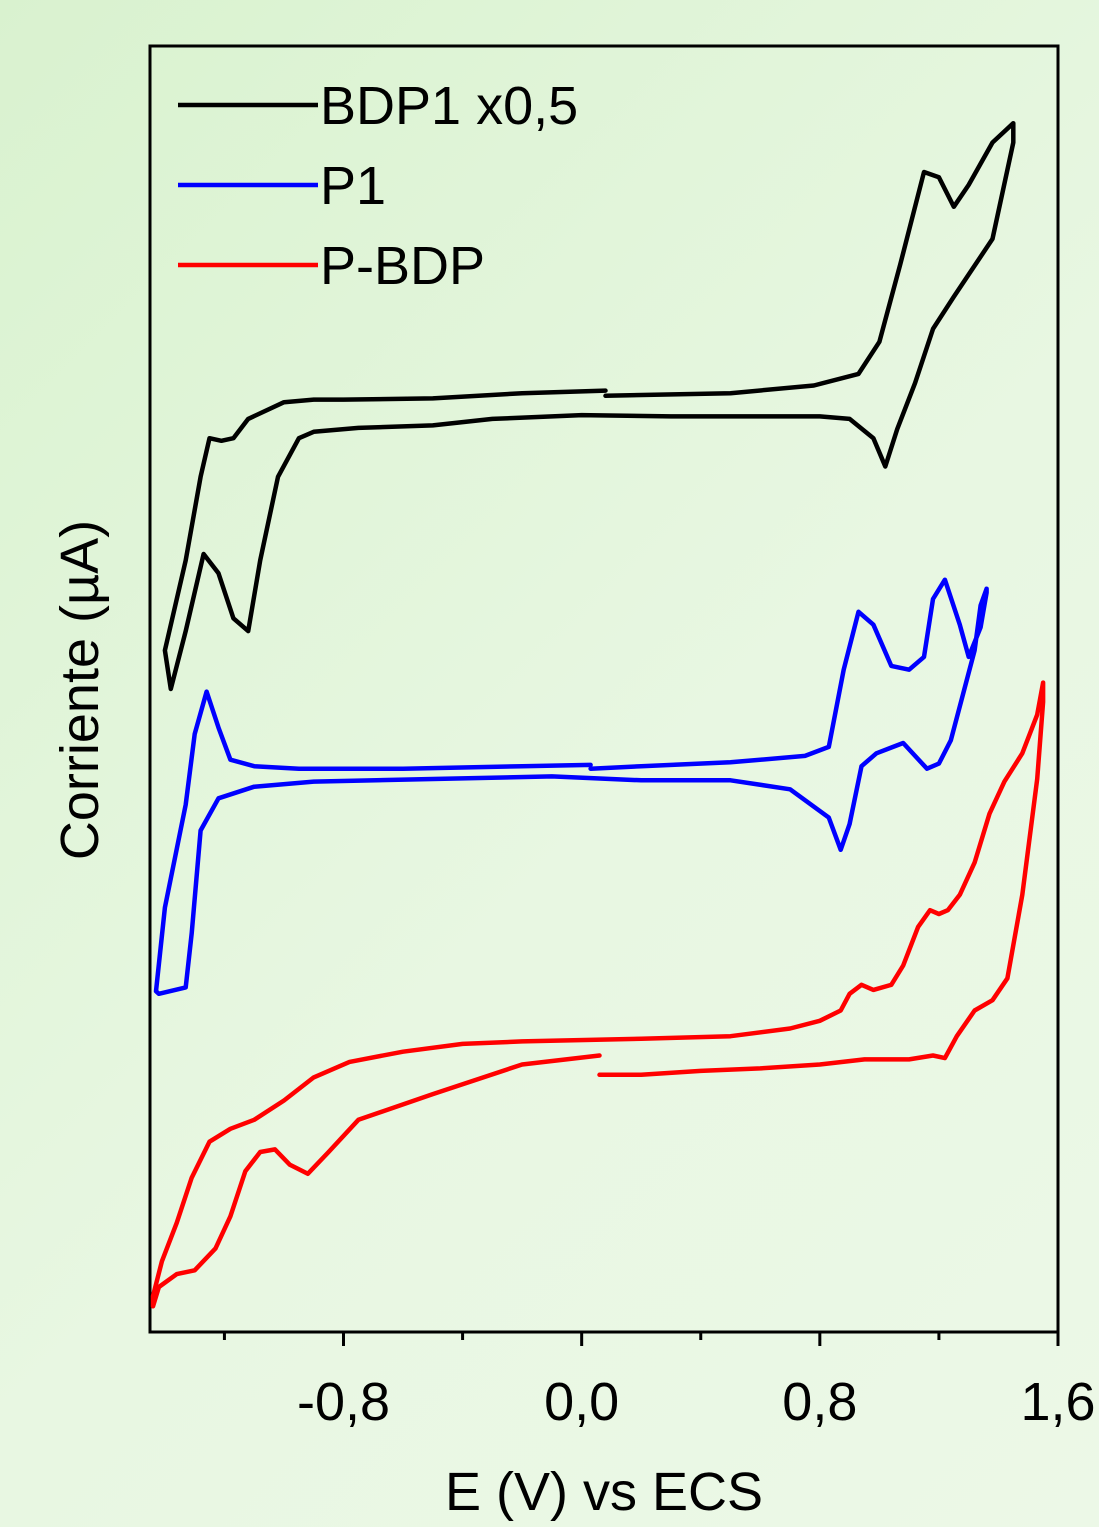 Image resolution: width=1099 pixels, height=1527 pixels. I want to click on x-tick-label: 1,6, so click(1057, 1402).